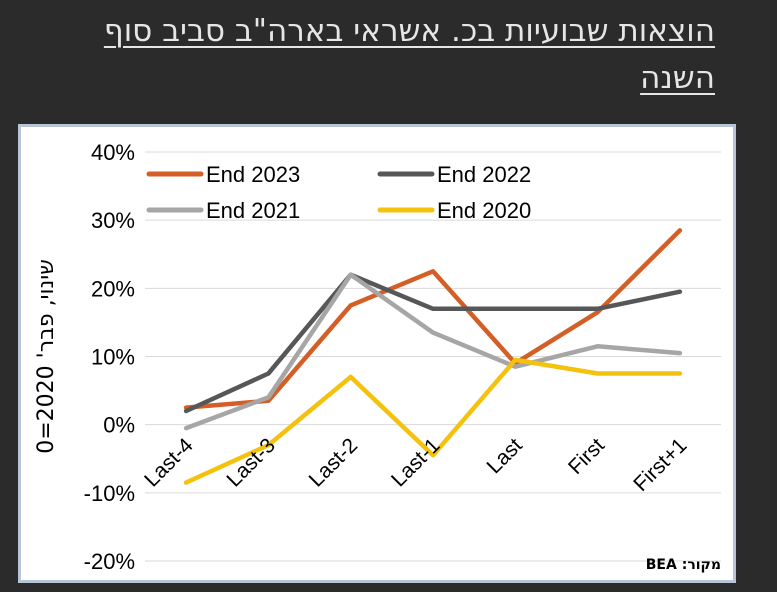 Image resolution: width=777 pixels, height=592 pixels. What do you see at coordinates (334, 463) in the screenshot?
I see `x-tick-label: Last-2` at bounding box center [334, 463].